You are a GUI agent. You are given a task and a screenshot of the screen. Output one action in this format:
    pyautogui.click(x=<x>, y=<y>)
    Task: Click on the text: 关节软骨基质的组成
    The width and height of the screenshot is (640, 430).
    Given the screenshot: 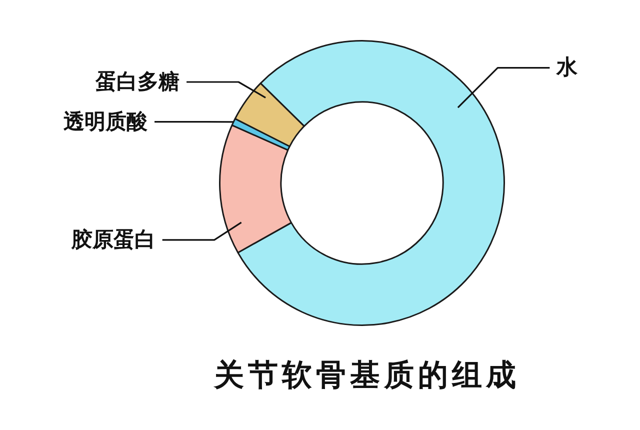 What is the action you would take?
    pyautogui.click(x=366, y=376)
    